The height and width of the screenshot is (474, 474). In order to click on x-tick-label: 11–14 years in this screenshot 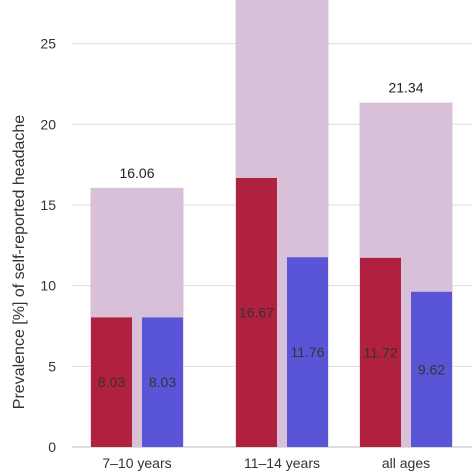, I will do `click(282, 463)`.